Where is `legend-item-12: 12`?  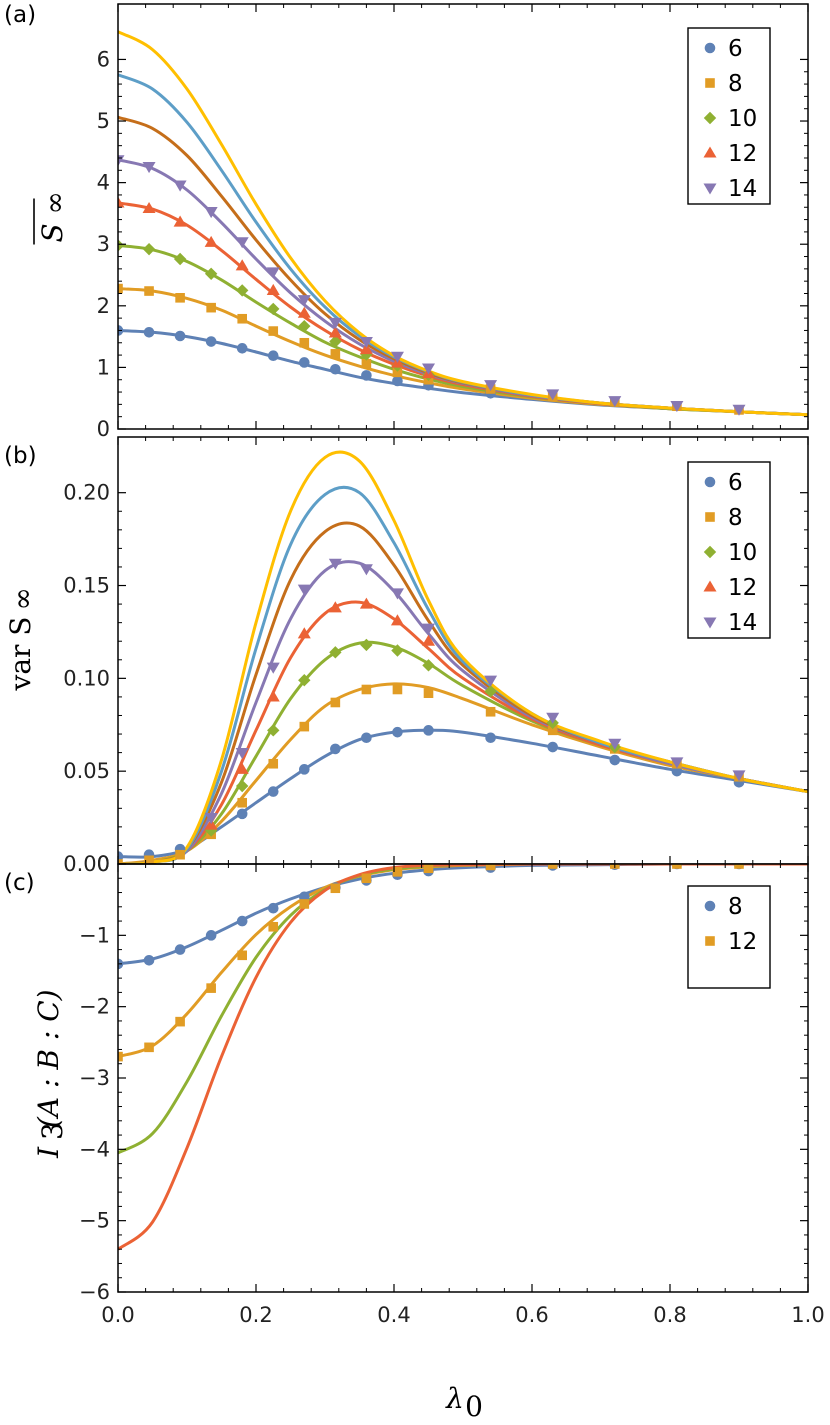
legend-item-12: 12 is located at coordinates (730, 154).